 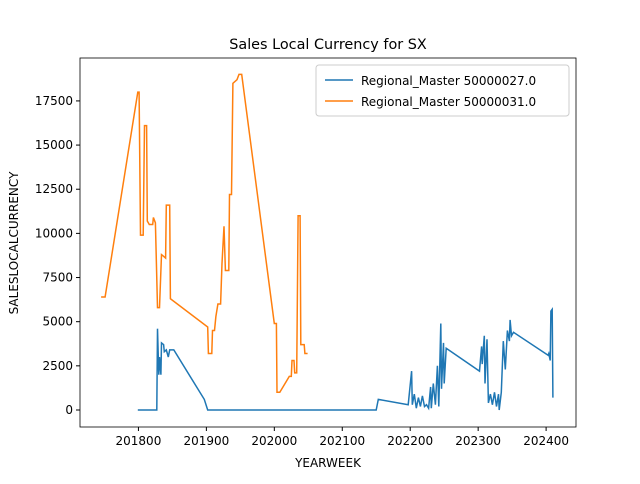 I want to click on chart-title: Sales Local Currency for SX, so click(x=328, y=45).